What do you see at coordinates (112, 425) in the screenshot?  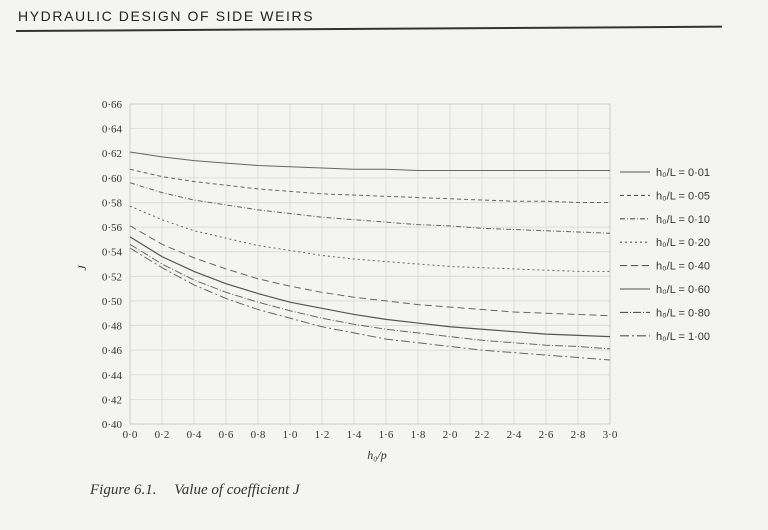 I see `y-tick-label: 0·40` at bounding box center [112, 425].